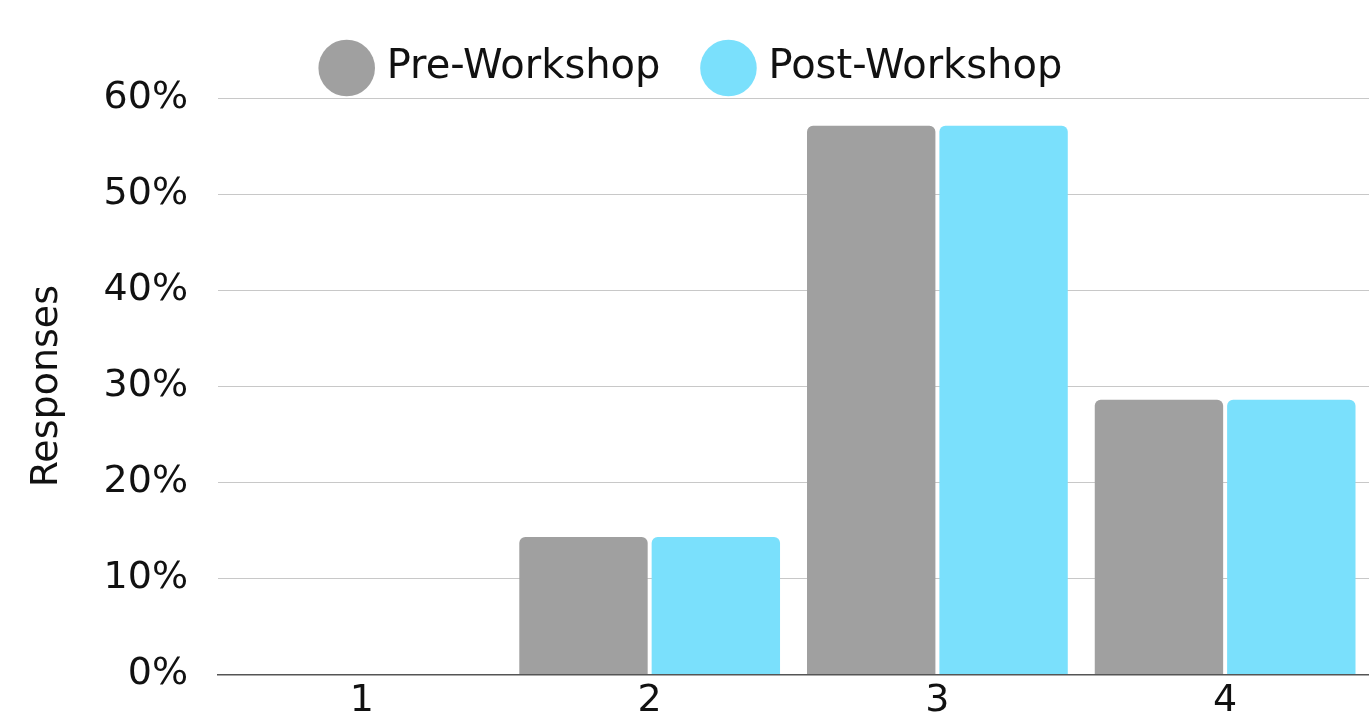 This screenshot has height=728, width=1369. I want to click on y-tick-label: 50%, so click(146, 190).